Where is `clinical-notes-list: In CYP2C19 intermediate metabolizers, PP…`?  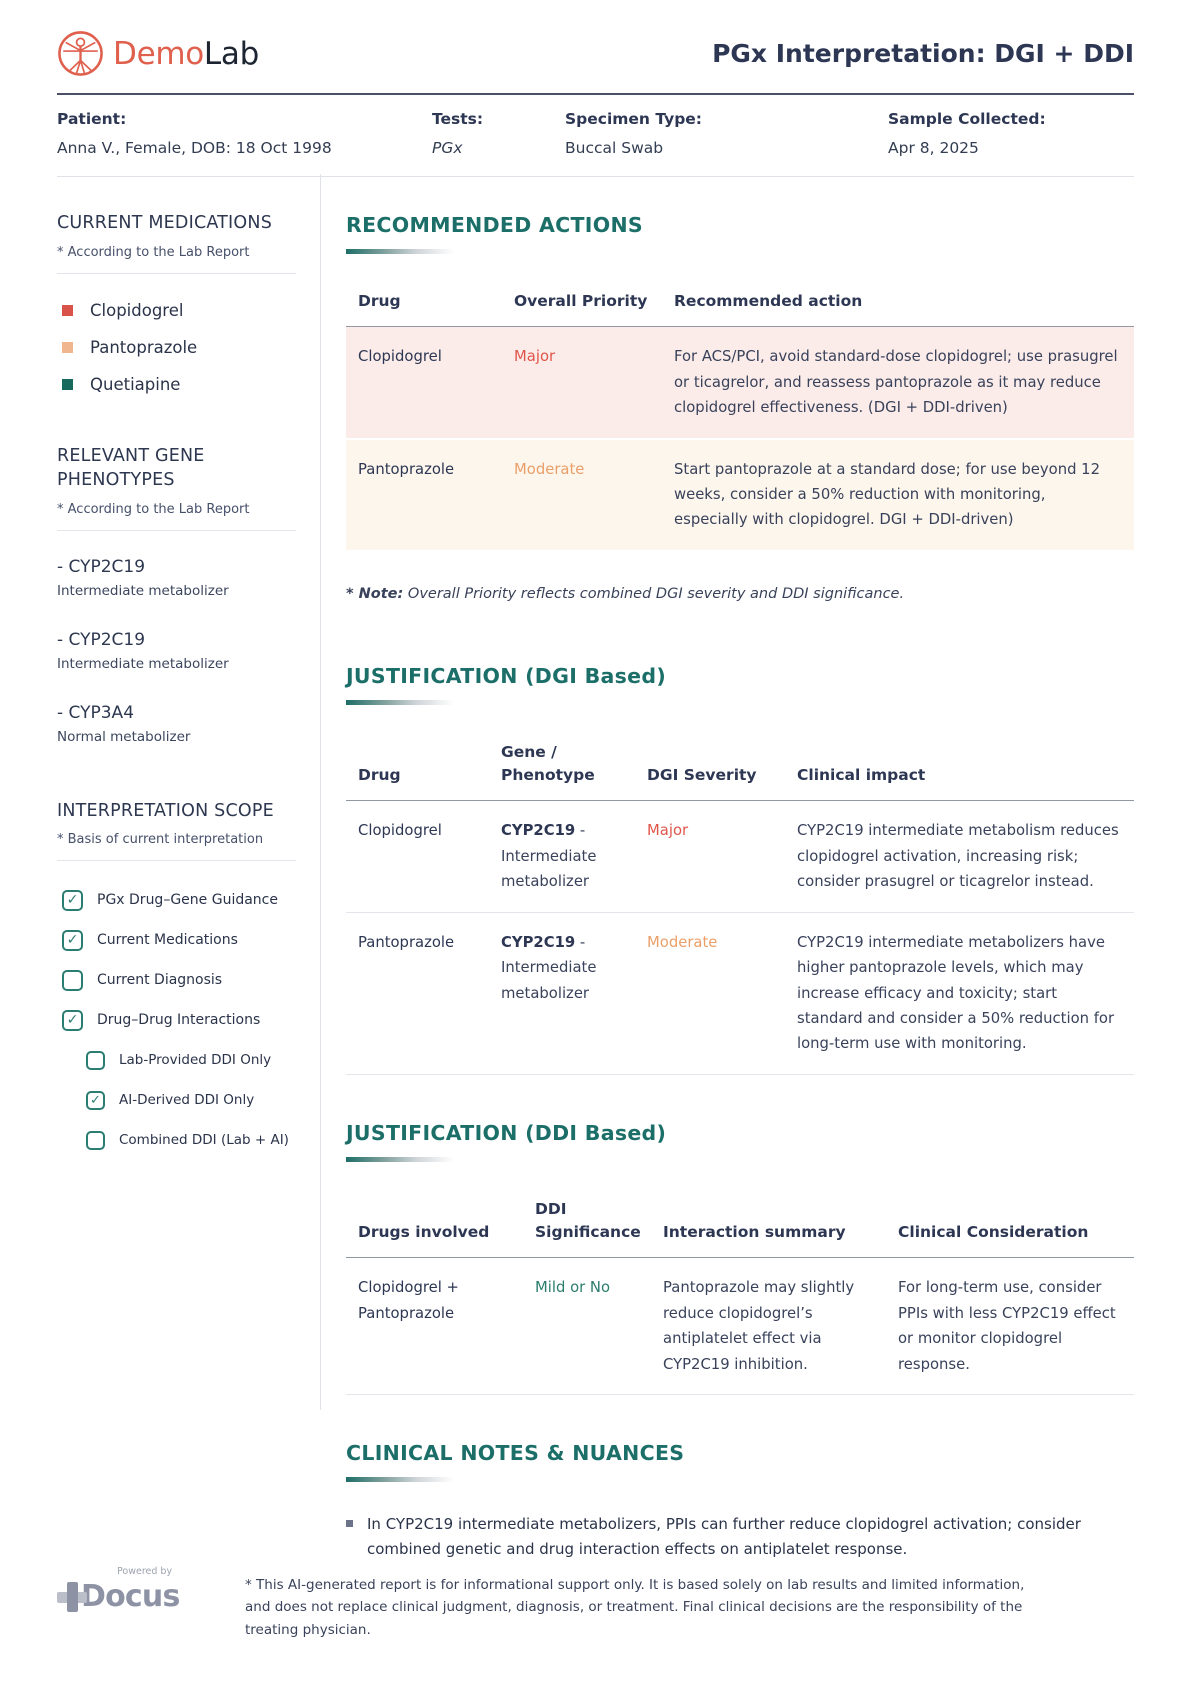 clinical-notes-list: In CYP2C19 intermediate metabolizers, PP… is located at coordinates (740, 1537).